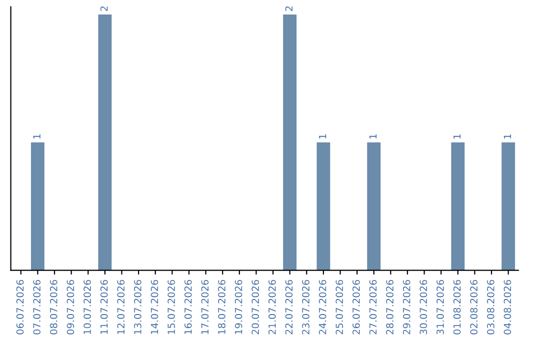 This screenshot has height=340, width=540. What do you see at coordinates (238, 307) in the screenshot?
I see `x-tick-label: 19.07.2026` at bounding box center [238, 307].